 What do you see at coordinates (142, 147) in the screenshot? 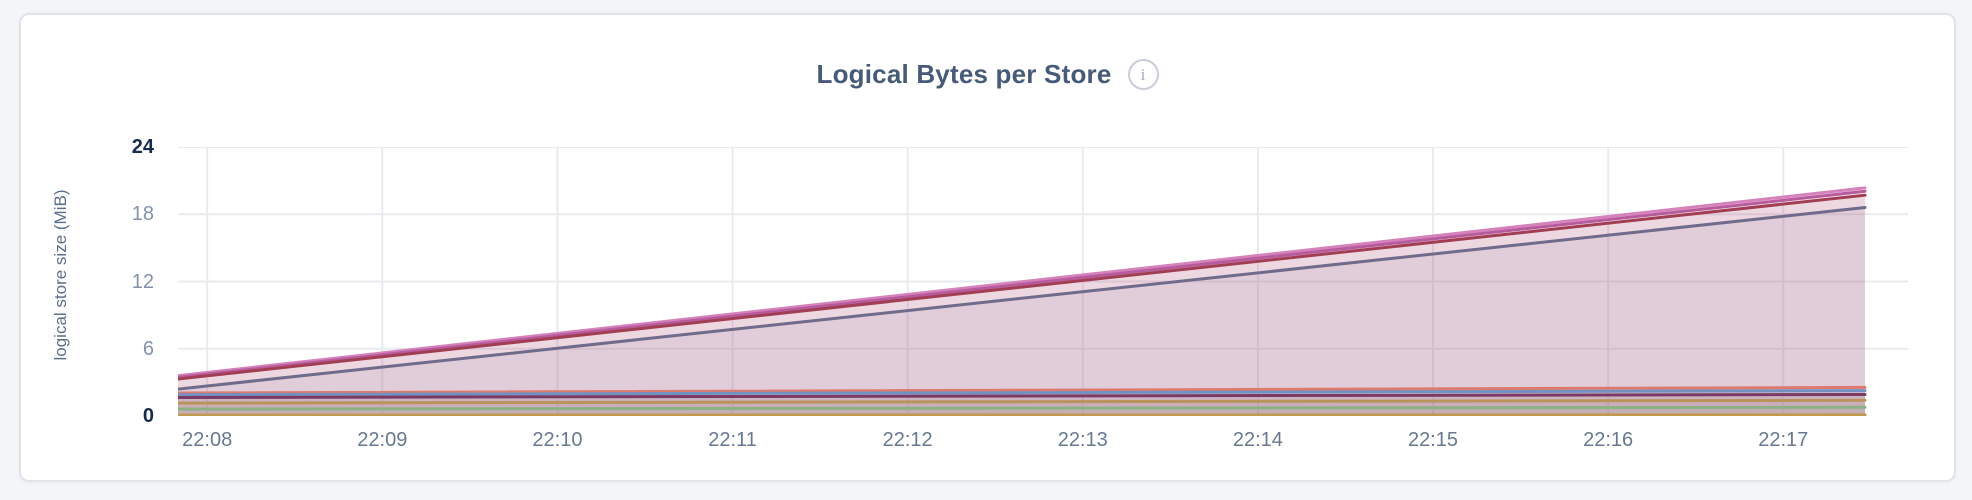
I see `y-tick-label: 24` at bounding box center [142, 147].